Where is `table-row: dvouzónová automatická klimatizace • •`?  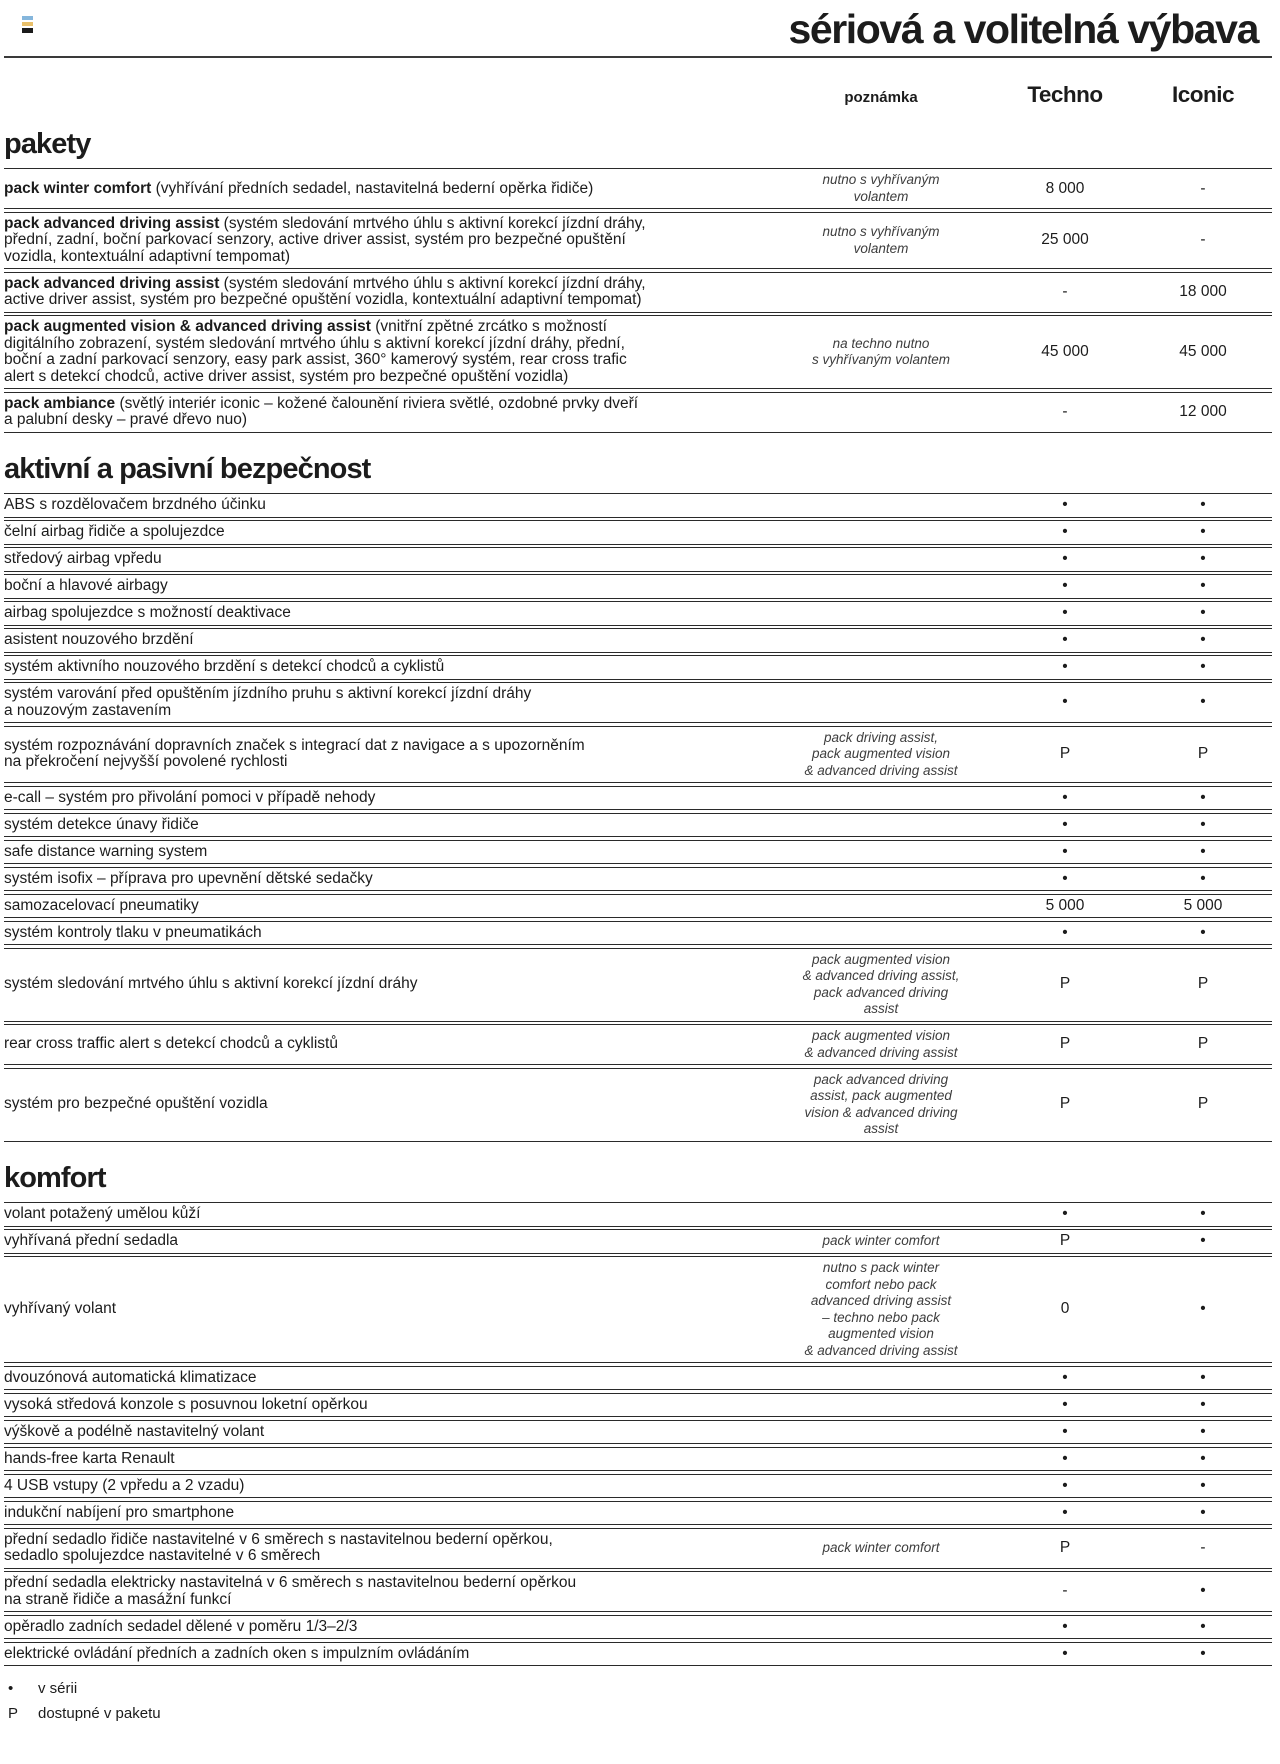
table-row: dvouzónová automatická klimatizace • • is located at coordinates (638, 1378).